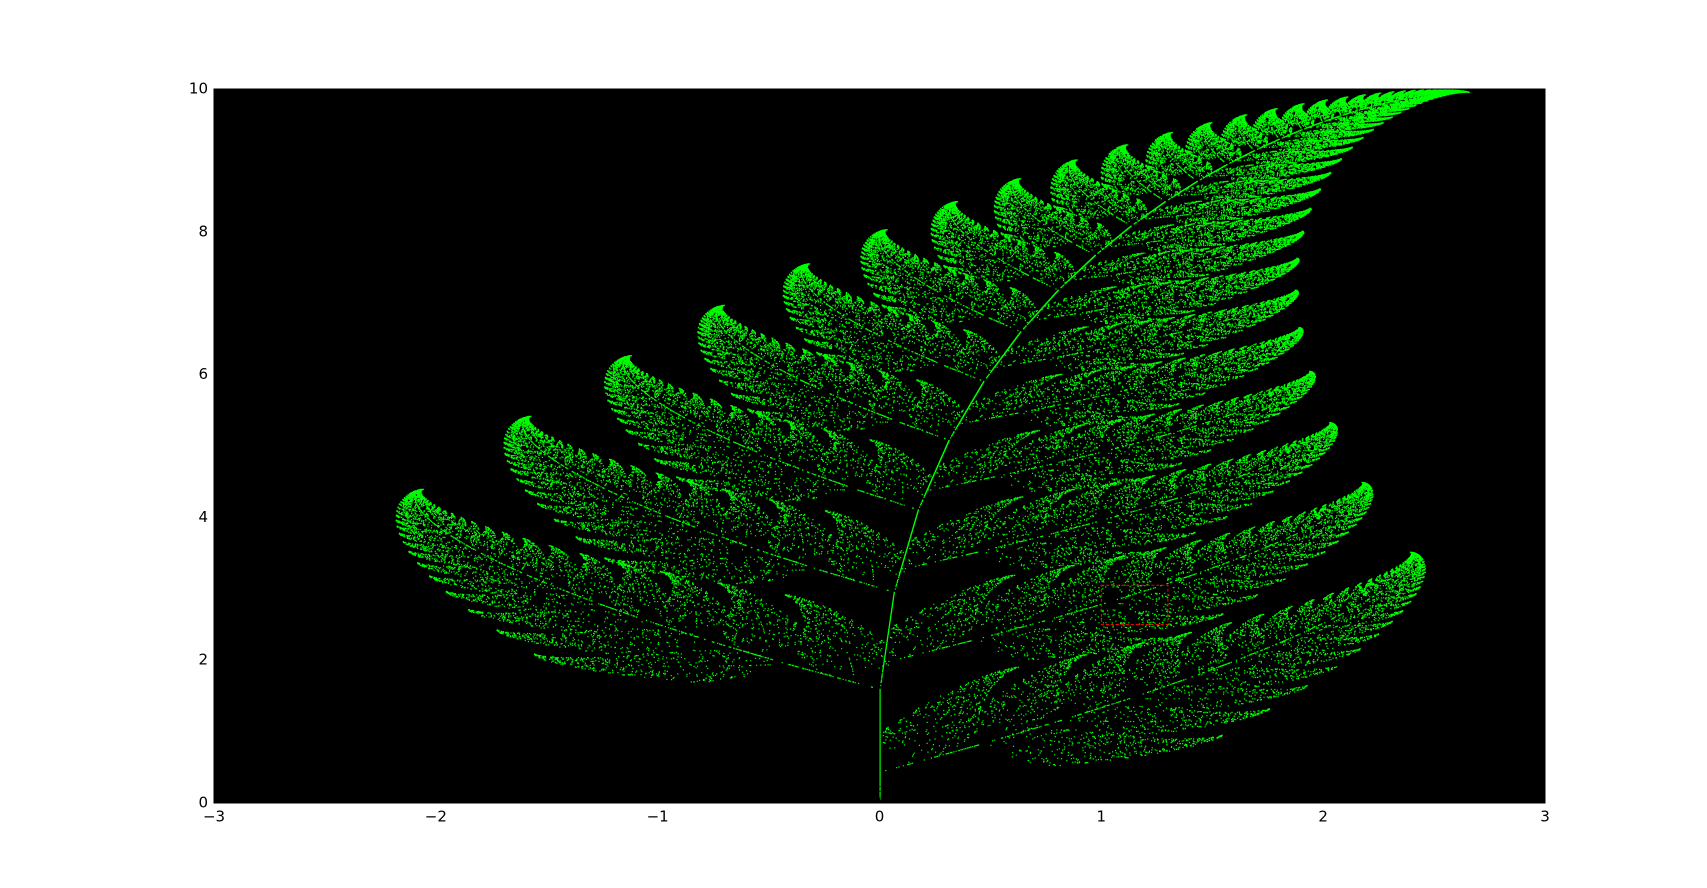  What do you see at coordinates (880, 817) in the screenshot?
I see `x-tick-label: 0` at bounding box center [880, 817].